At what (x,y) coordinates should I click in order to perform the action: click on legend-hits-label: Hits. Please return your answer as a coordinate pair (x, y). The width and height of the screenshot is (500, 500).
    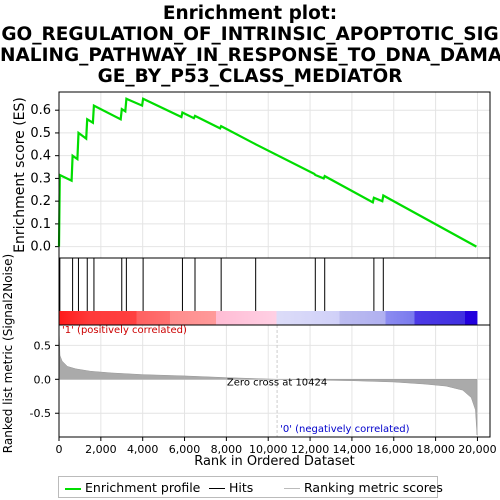
    Looking at the image, I should click on (241, 487).